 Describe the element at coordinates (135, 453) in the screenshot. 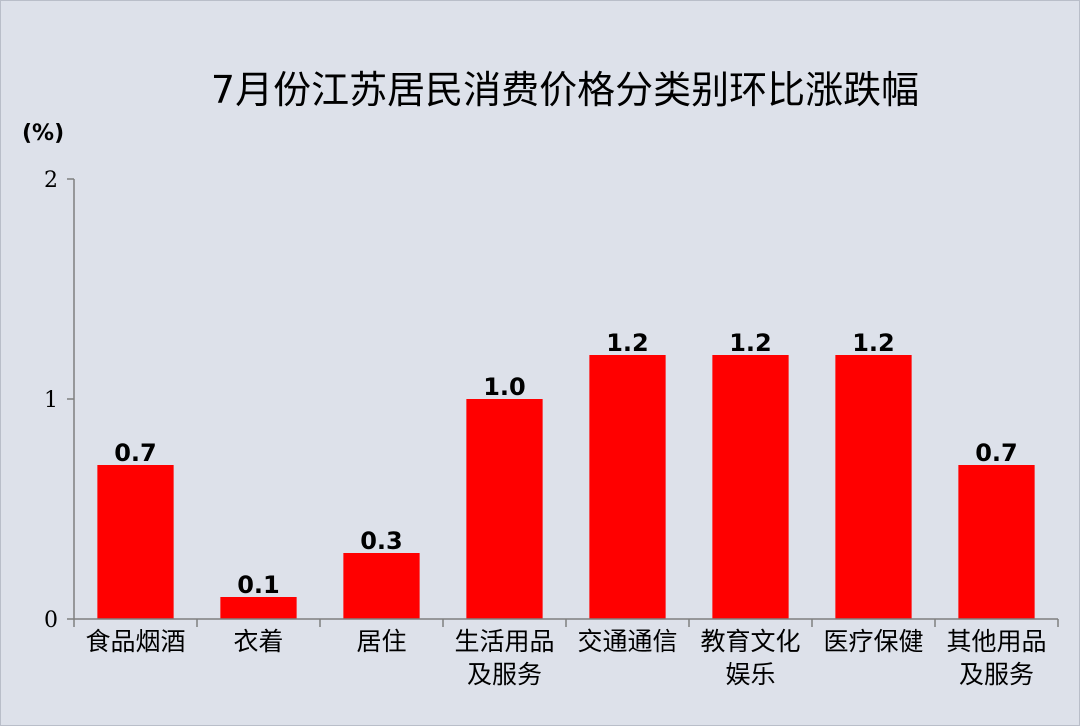

I see `data-label-0: 0.7` at that location.